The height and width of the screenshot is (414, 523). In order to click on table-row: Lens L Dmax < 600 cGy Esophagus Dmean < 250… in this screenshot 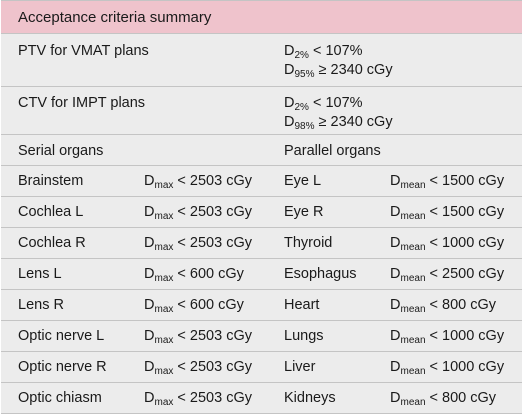, I will do `click(261, 274)`.